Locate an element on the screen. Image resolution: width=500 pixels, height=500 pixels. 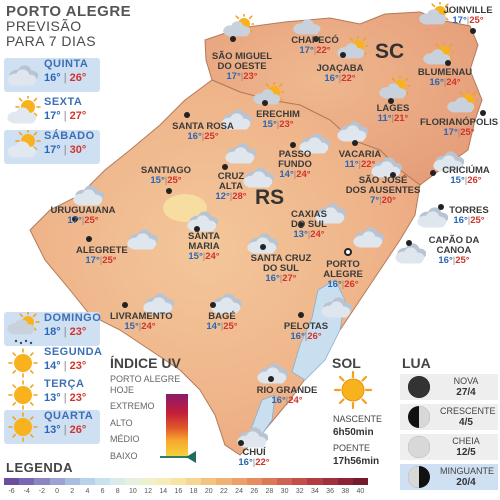
uv-day: HOJE is located at coordinates (122, 390).